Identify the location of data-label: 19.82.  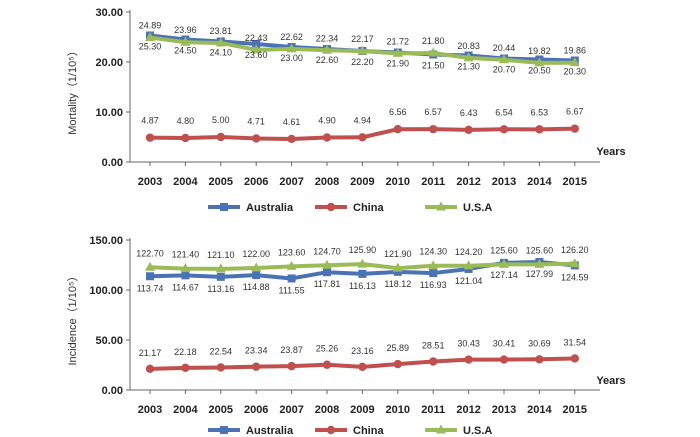
(539, 51).